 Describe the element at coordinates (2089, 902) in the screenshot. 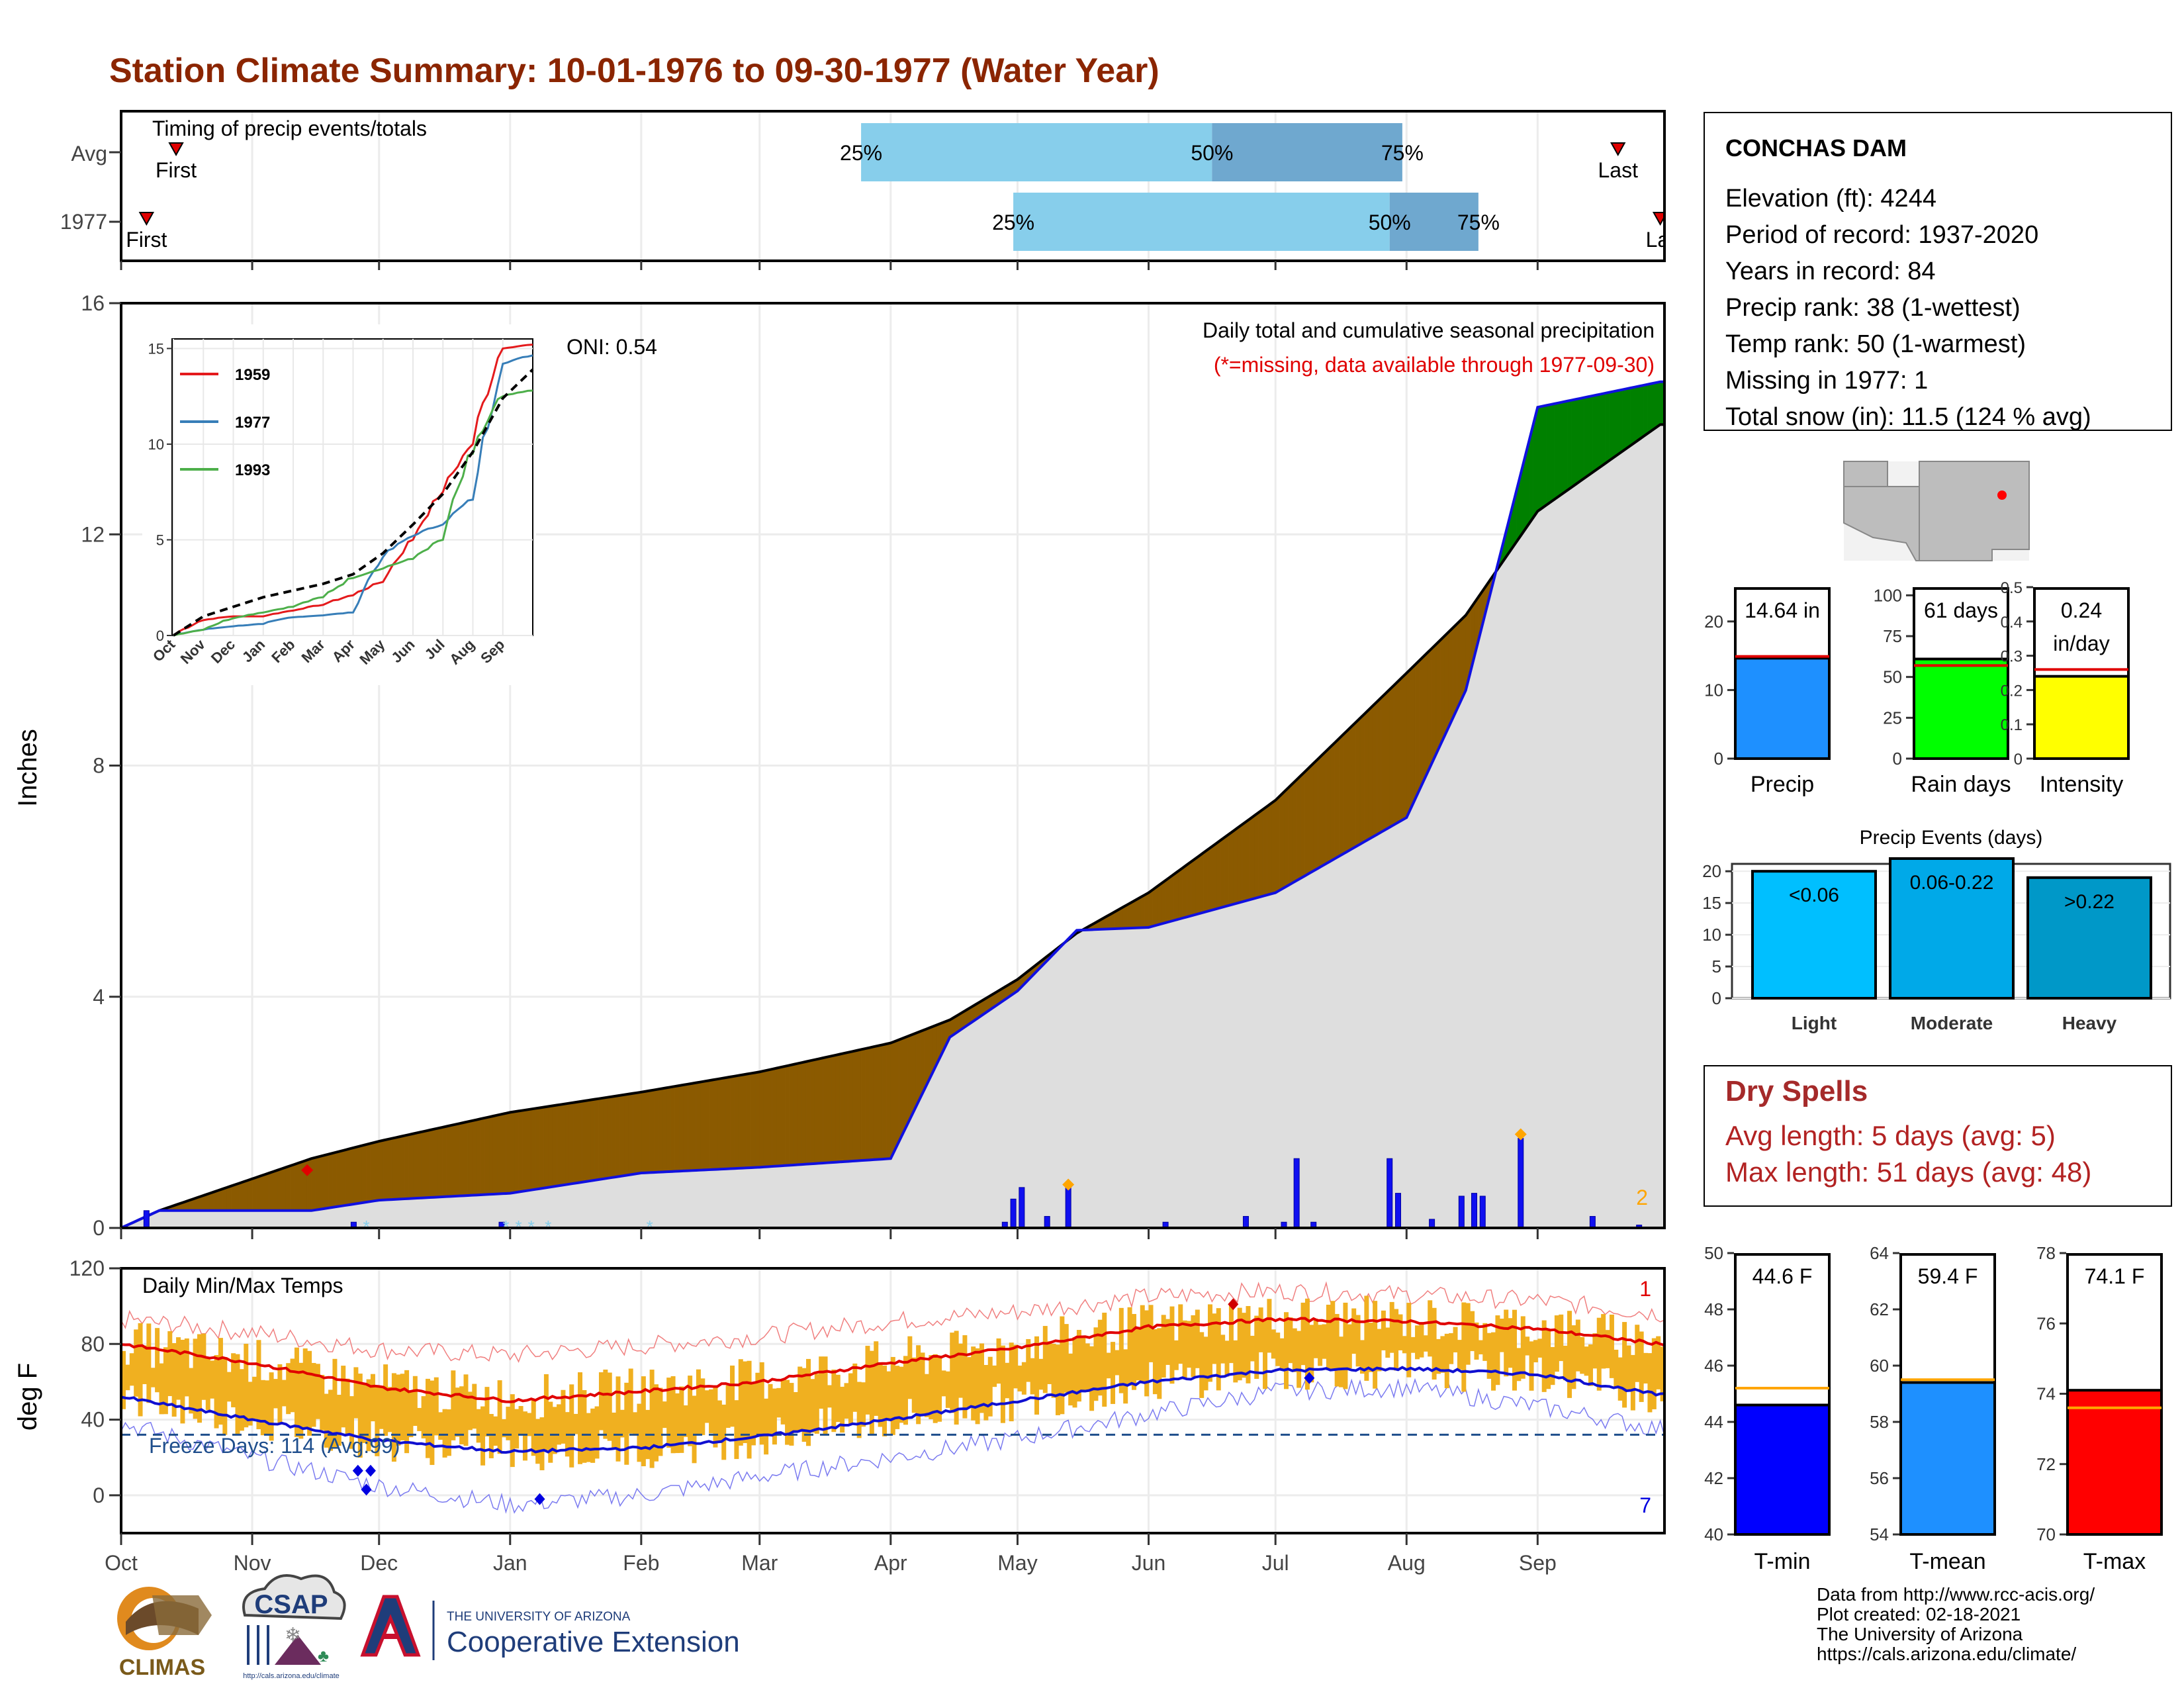

I see `events-bar-label: >0.22` at that location.